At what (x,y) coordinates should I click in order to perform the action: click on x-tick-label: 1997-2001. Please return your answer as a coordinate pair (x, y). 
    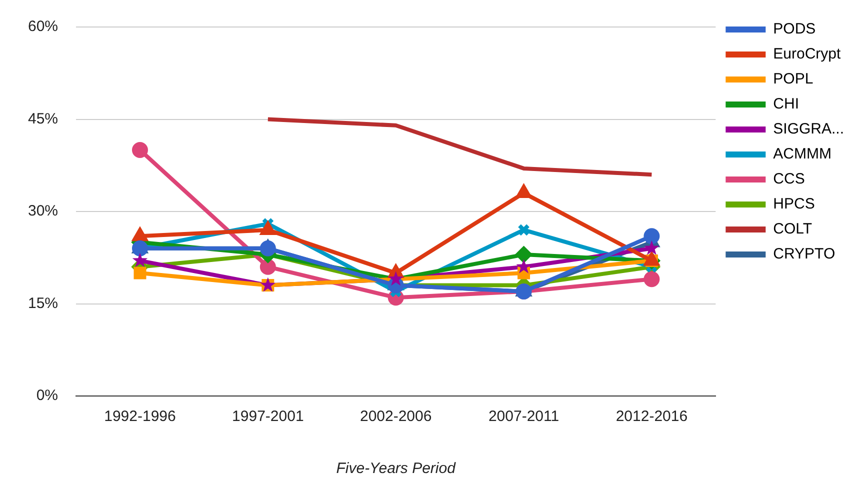
    Looking at the image, I should click on (268, 417).